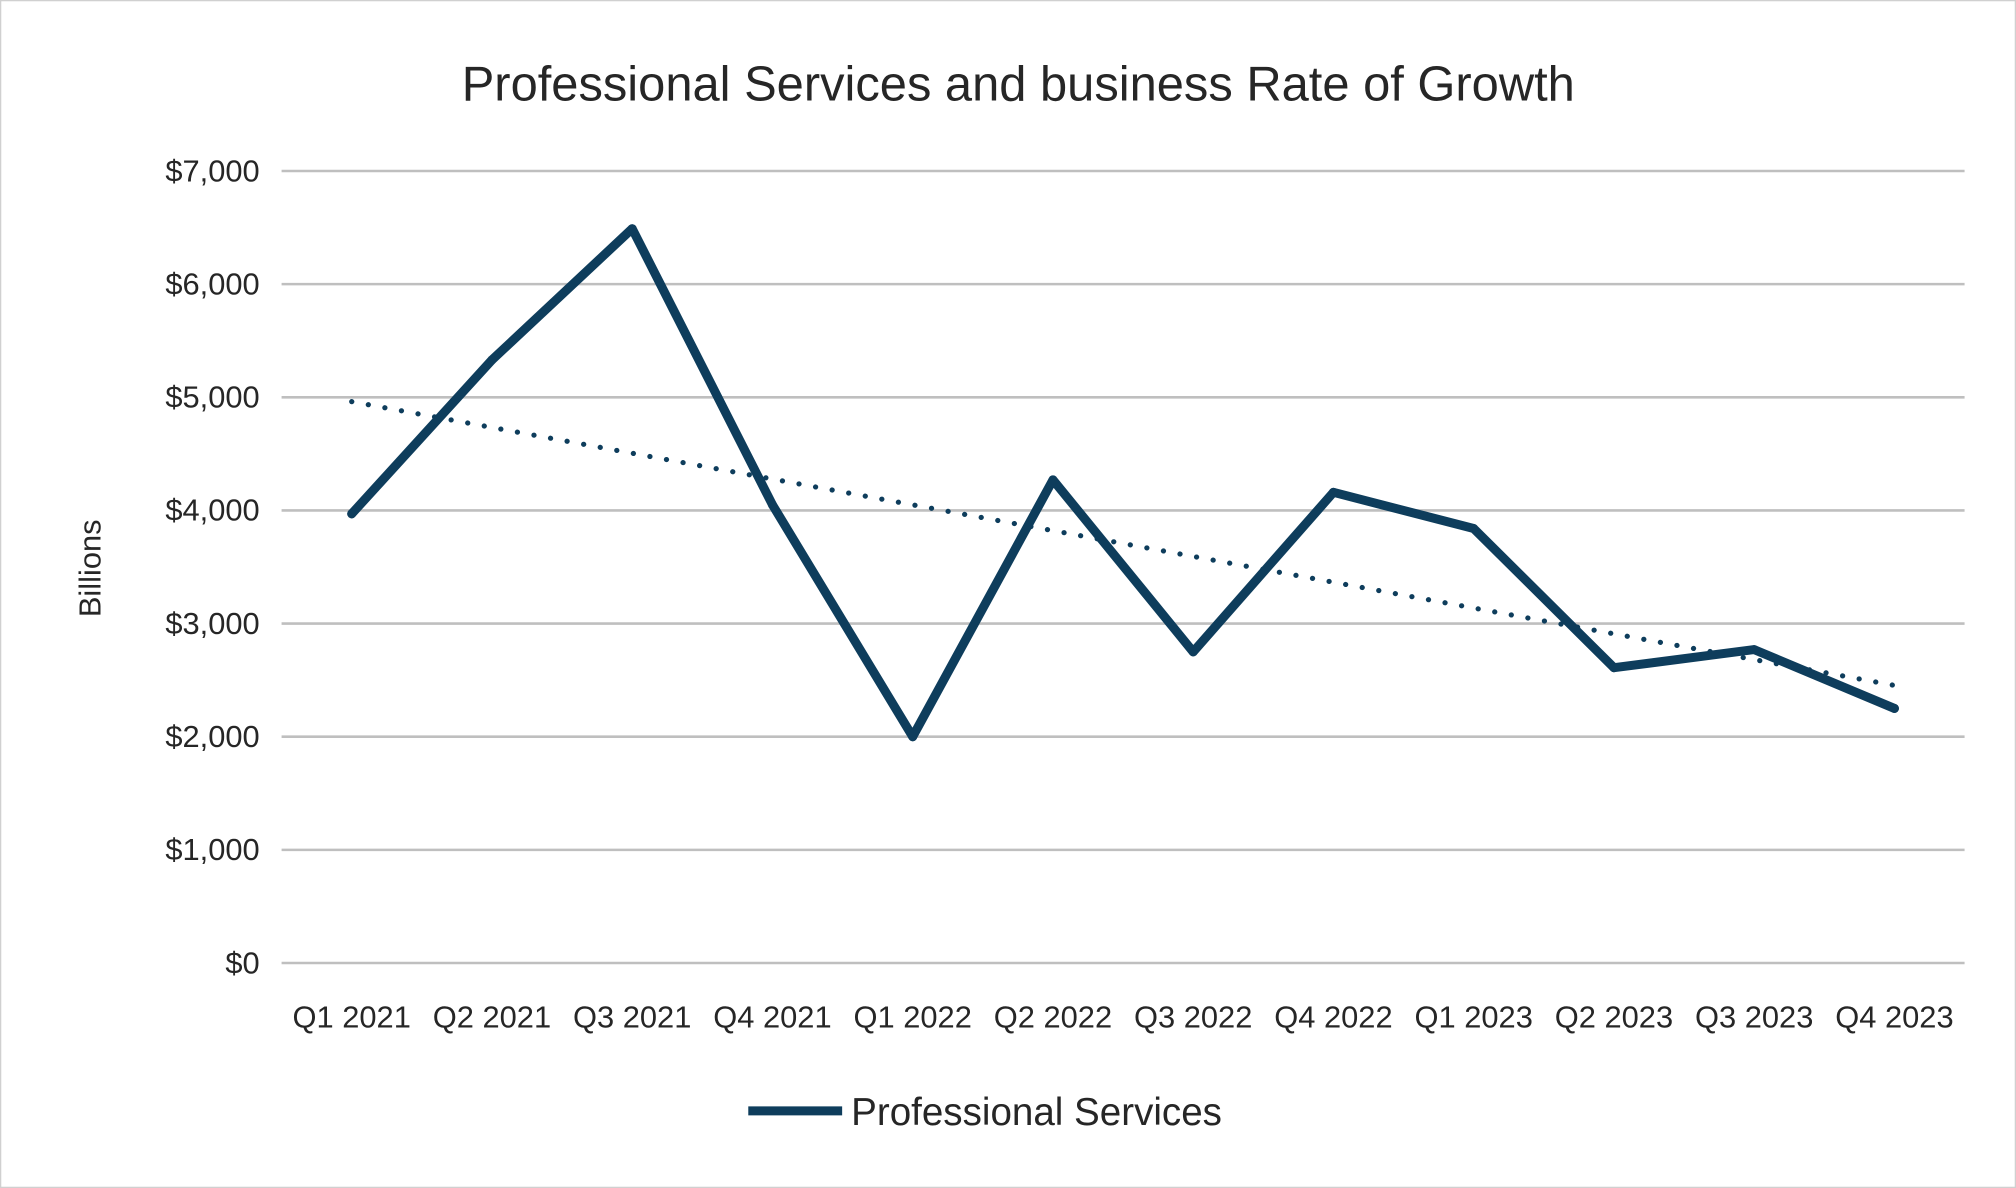  What do you see at coordinates (1754, 1016) in the screenshot?
I see `x-tick-label: Q3 2023` at bounding box center [1754, 1016].